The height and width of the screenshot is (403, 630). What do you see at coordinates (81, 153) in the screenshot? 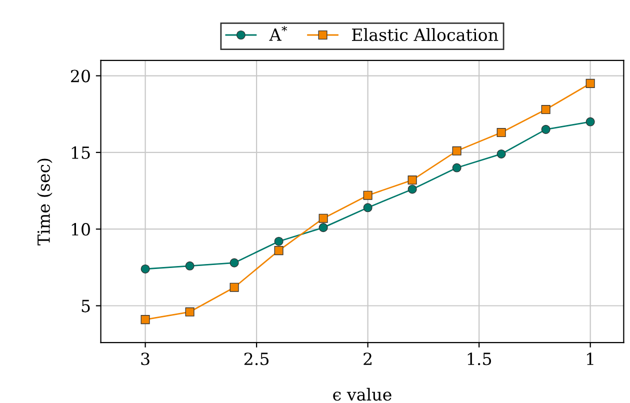
I see `y-tick-label: 15` at bounding box center [81, 153].